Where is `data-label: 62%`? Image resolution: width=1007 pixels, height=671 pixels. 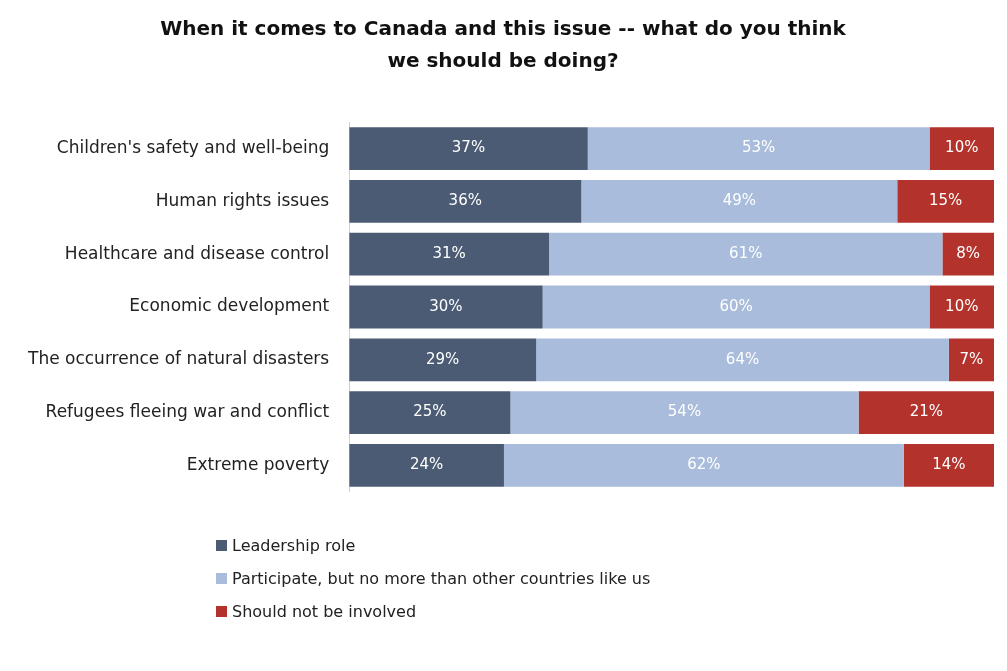
data-label: 62% is located at coordinates (704, 464).